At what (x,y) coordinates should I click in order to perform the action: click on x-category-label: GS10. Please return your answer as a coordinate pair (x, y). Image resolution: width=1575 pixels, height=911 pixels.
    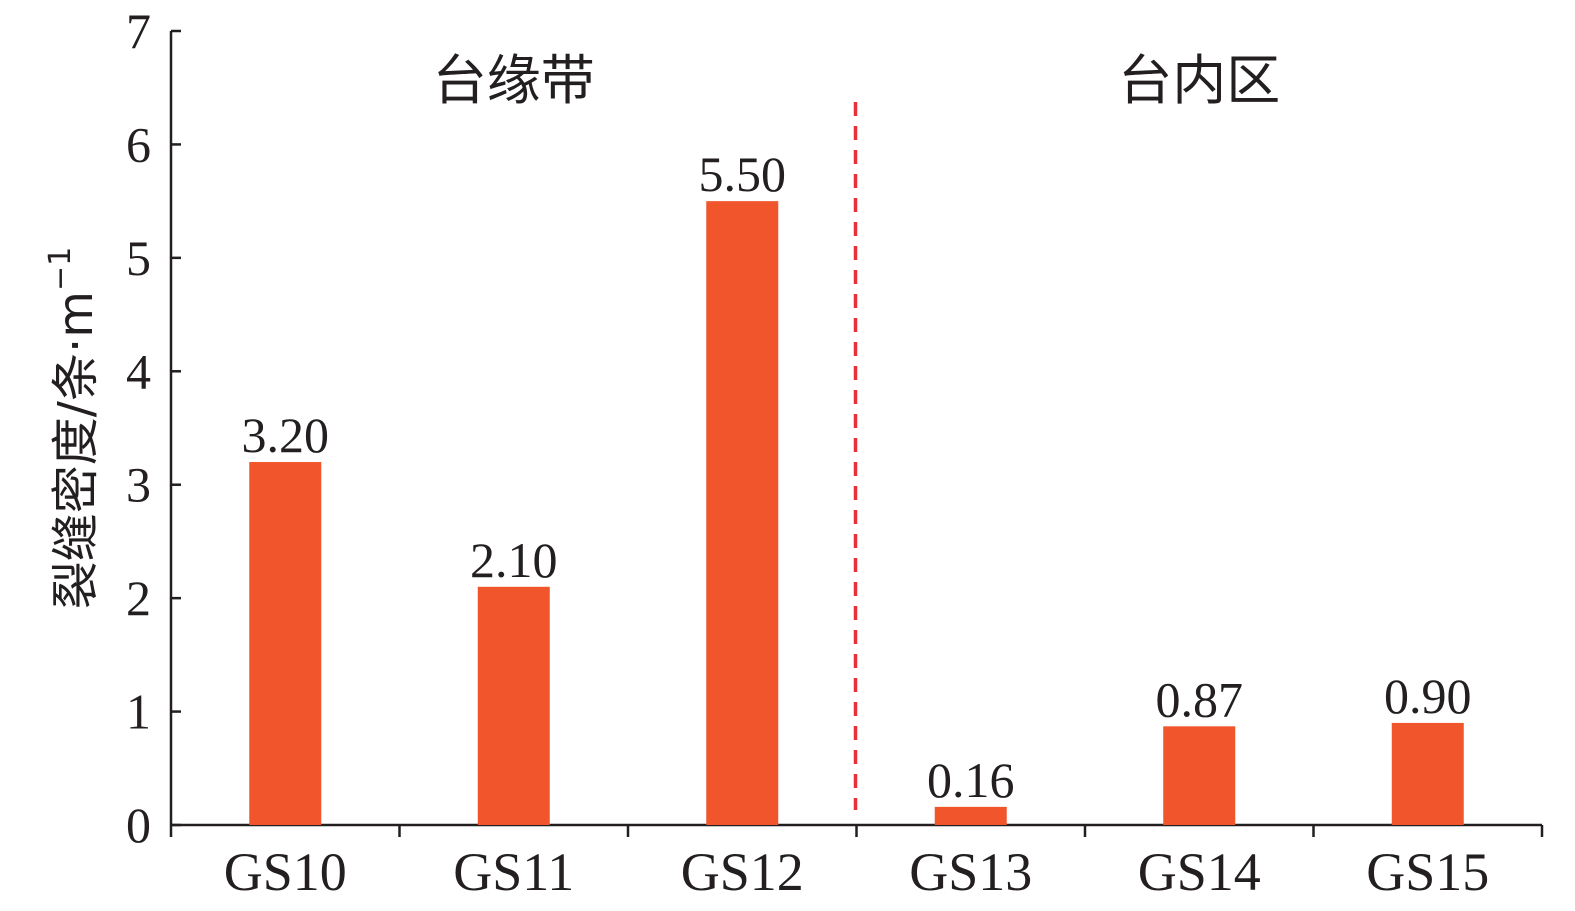
    Looking at the image, I should click on (285, 872).